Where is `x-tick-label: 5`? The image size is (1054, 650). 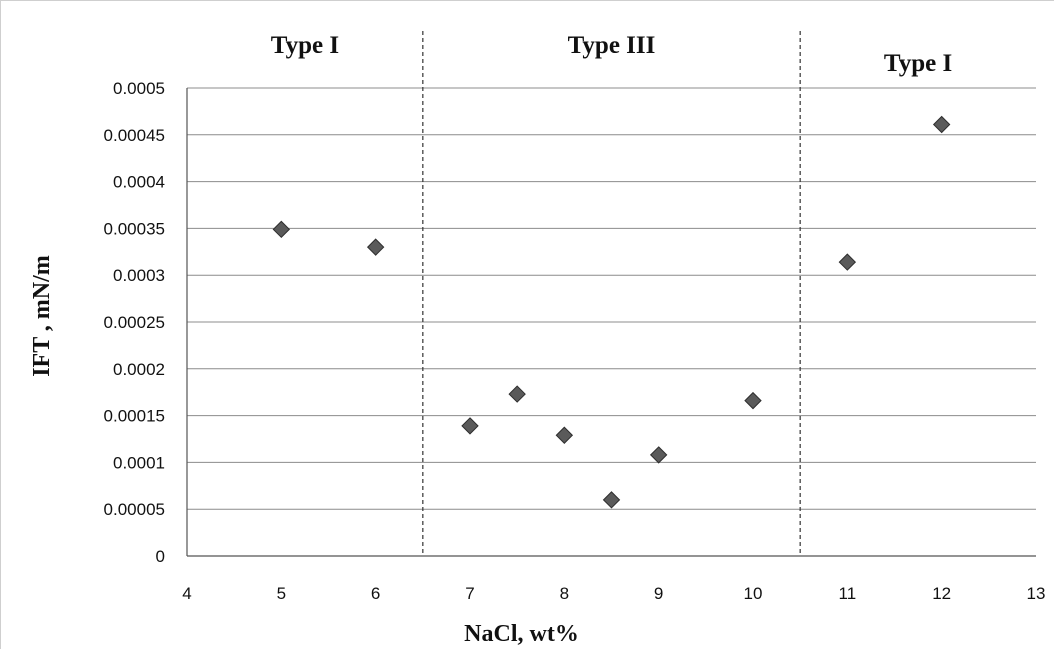 x-tick-label: 5 is located at coordinates (281, 593).